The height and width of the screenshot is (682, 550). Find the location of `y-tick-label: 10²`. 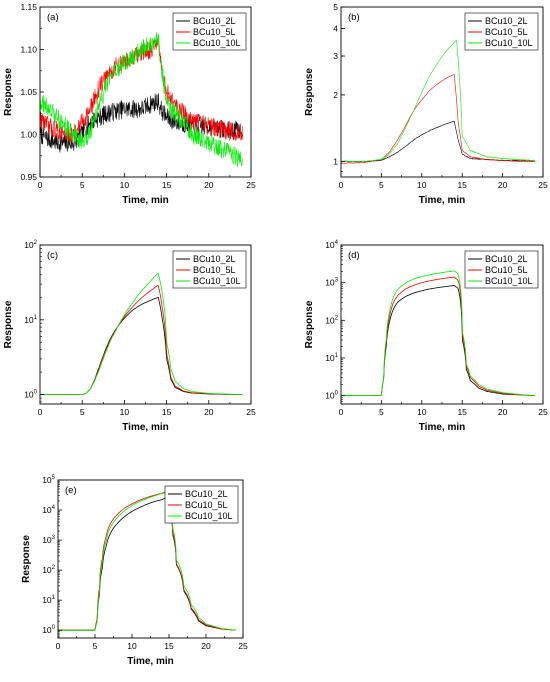

y-tick-label: 10² is located at coordinates (30, 245).